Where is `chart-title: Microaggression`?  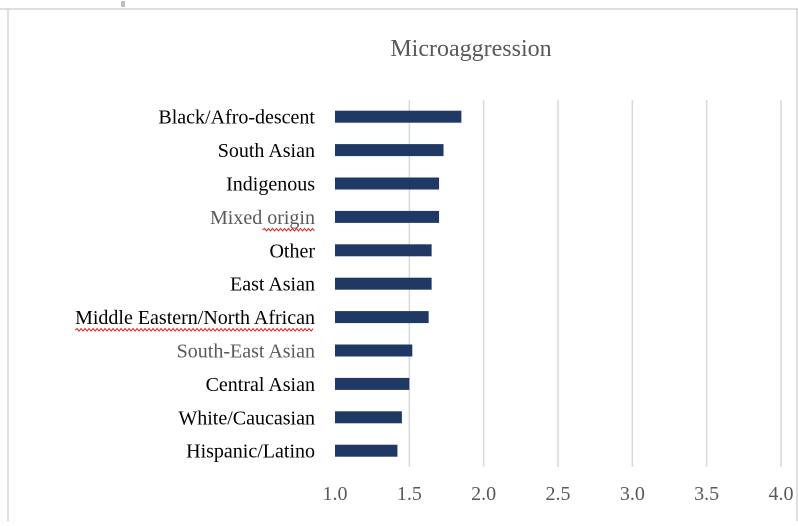
chart-title: Microaggression is located at coordinates (470, 49).